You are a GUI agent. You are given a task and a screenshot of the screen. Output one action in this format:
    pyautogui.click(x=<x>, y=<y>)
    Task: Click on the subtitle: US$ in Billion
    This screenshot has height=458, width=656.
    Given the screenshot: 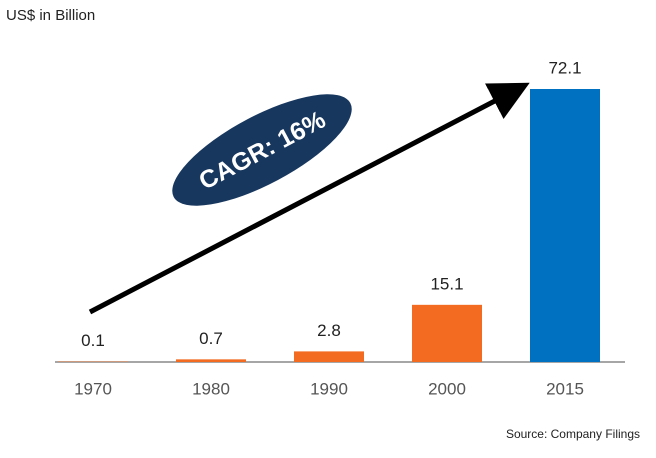 What is the action you would take?
    pyautogui.click(x=50, y=15)
    